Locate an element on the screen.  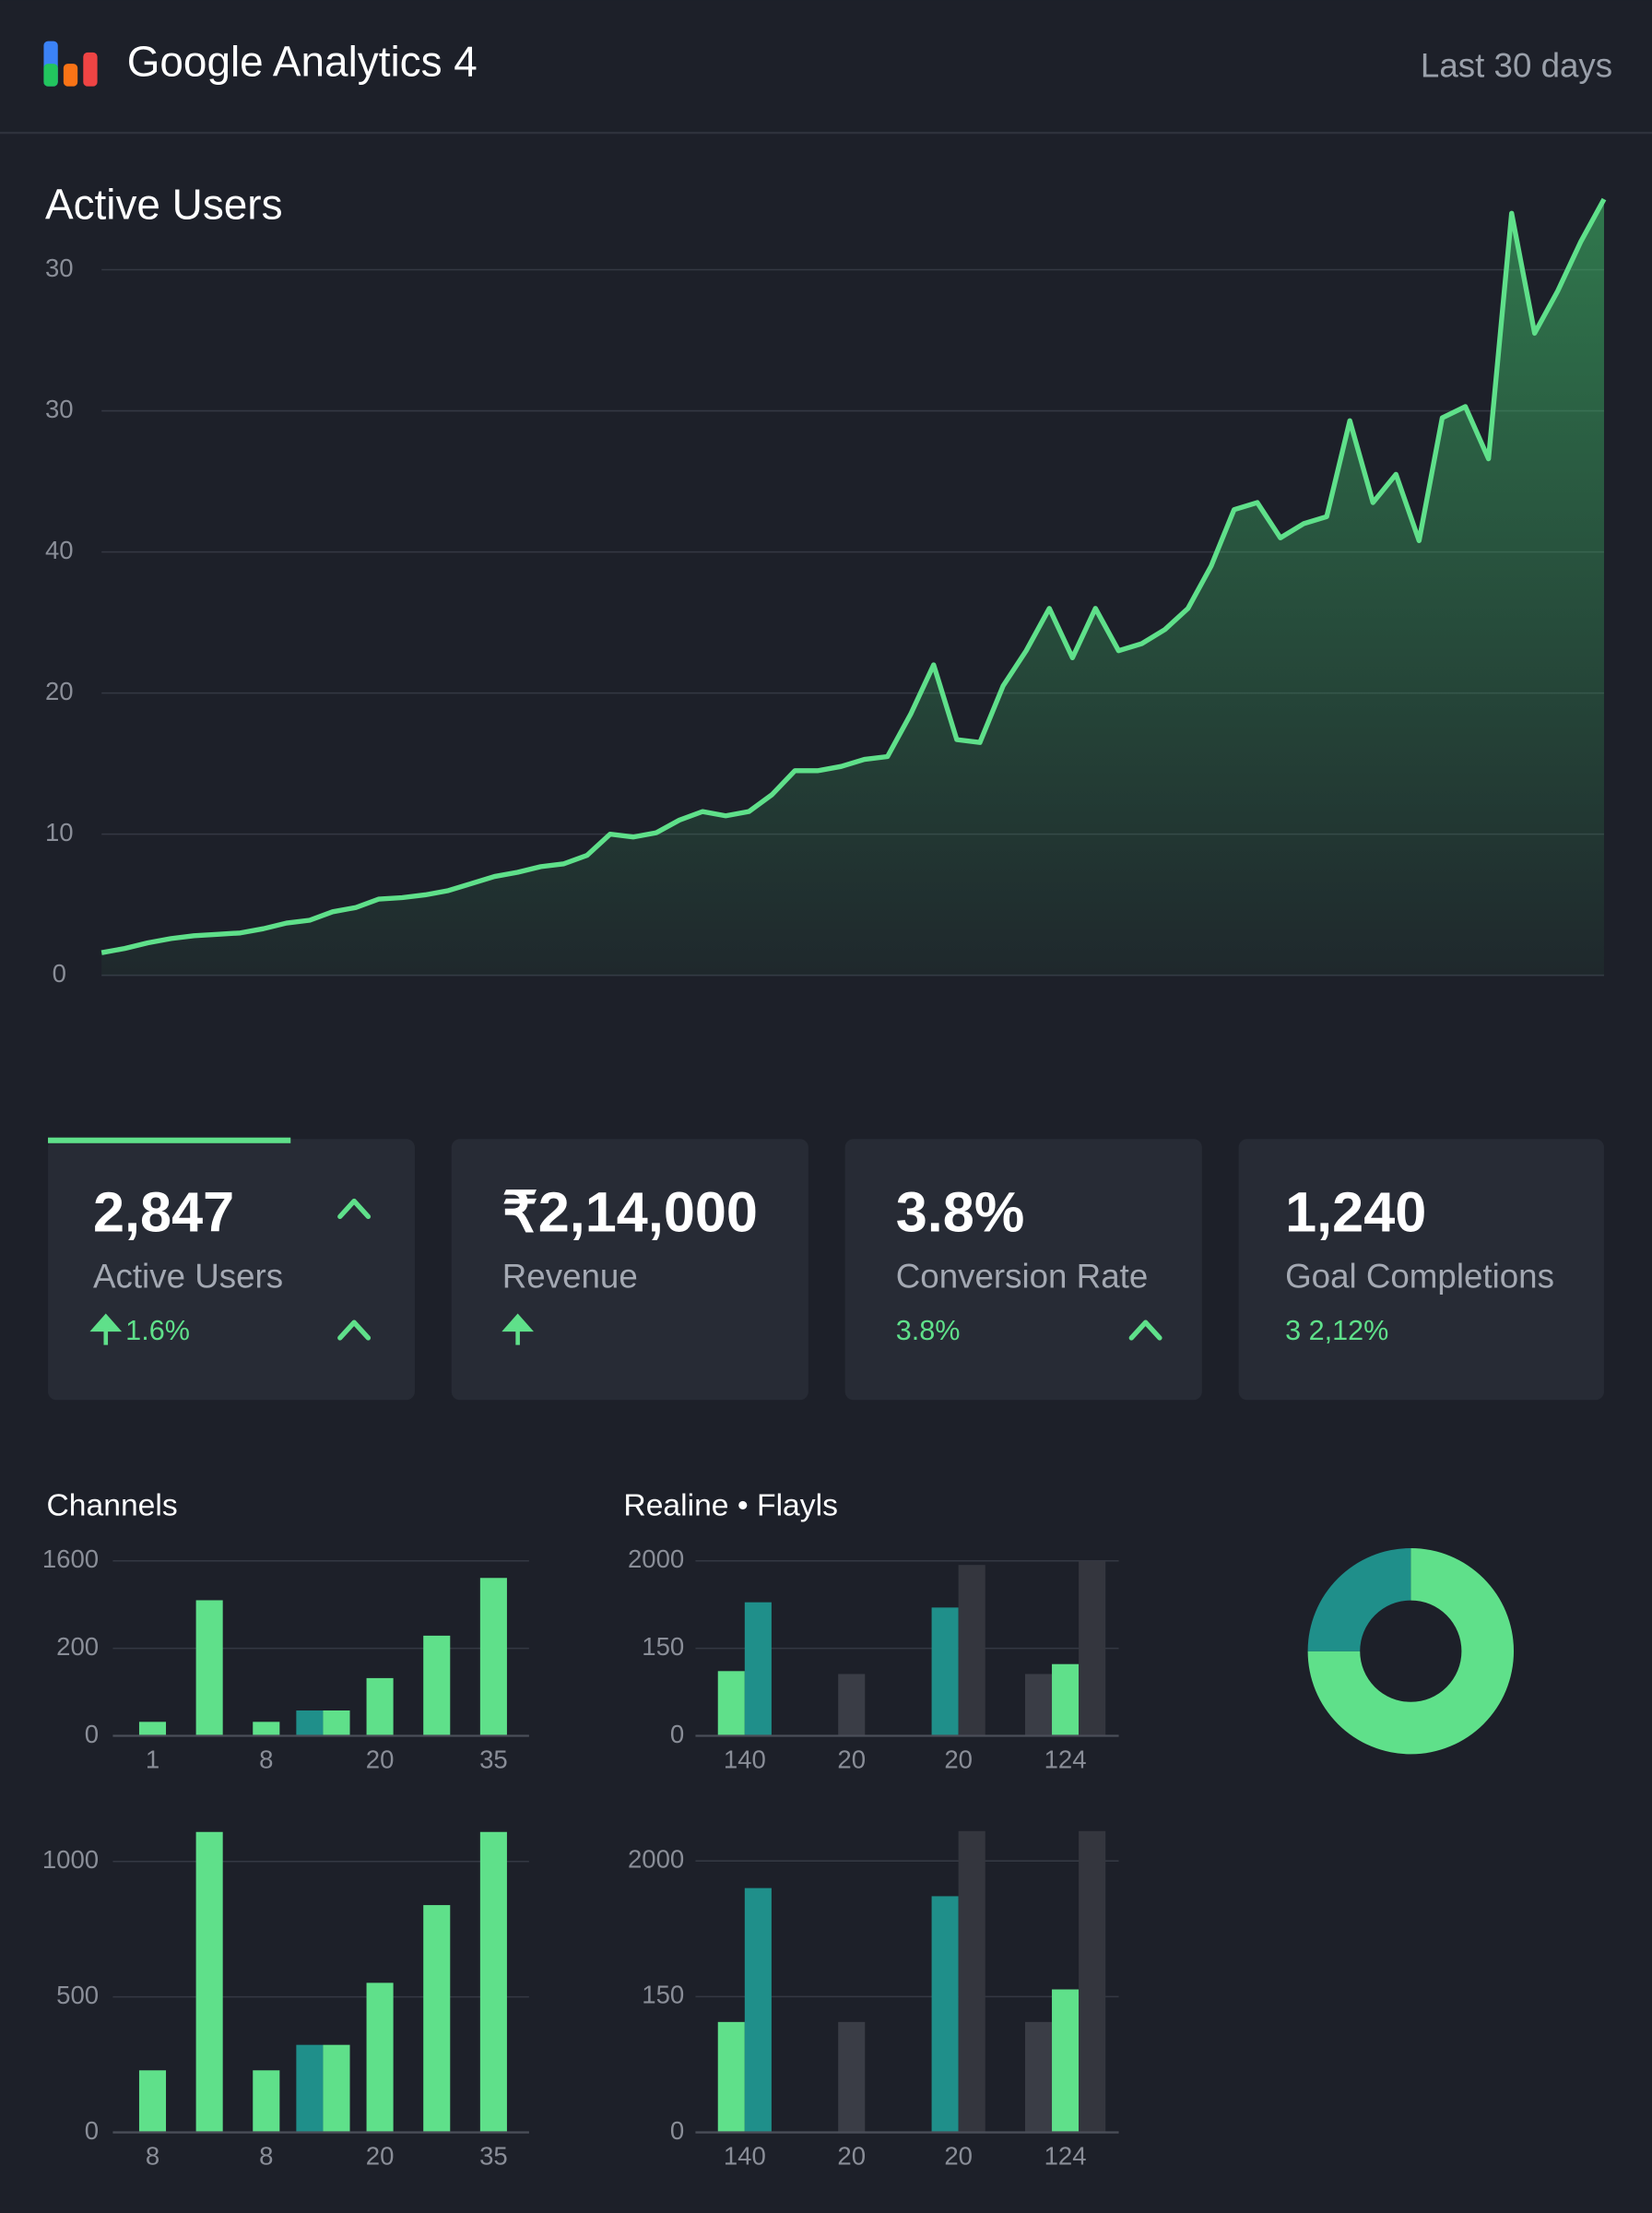
y-tick-label: 500 is located at coordinates (77, 1995).